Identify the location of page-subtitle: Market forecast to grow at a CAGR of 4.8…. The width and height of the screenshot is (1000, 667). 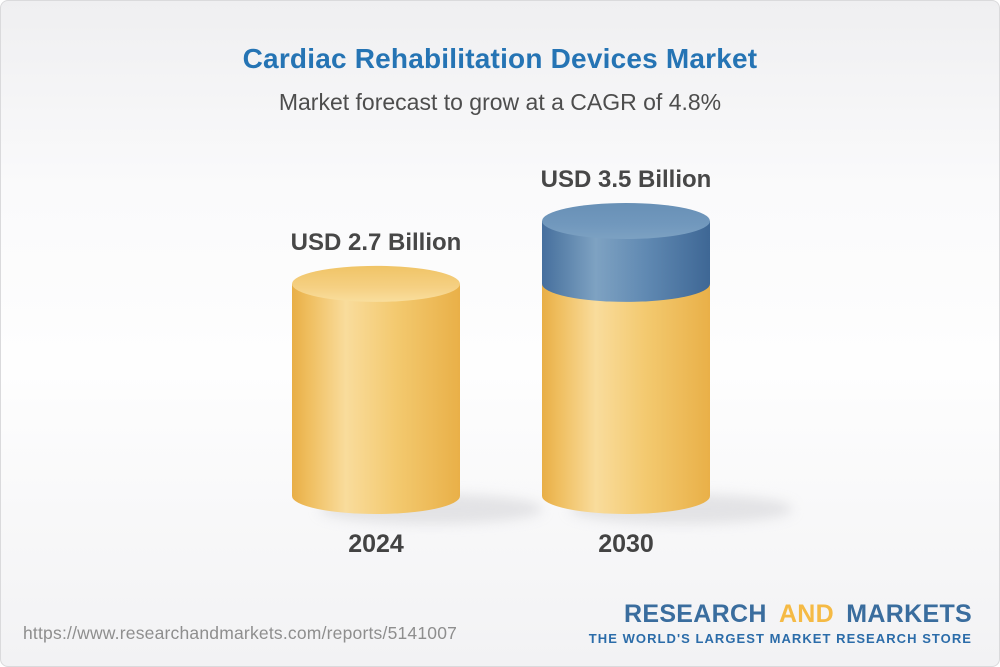
(500, 102).